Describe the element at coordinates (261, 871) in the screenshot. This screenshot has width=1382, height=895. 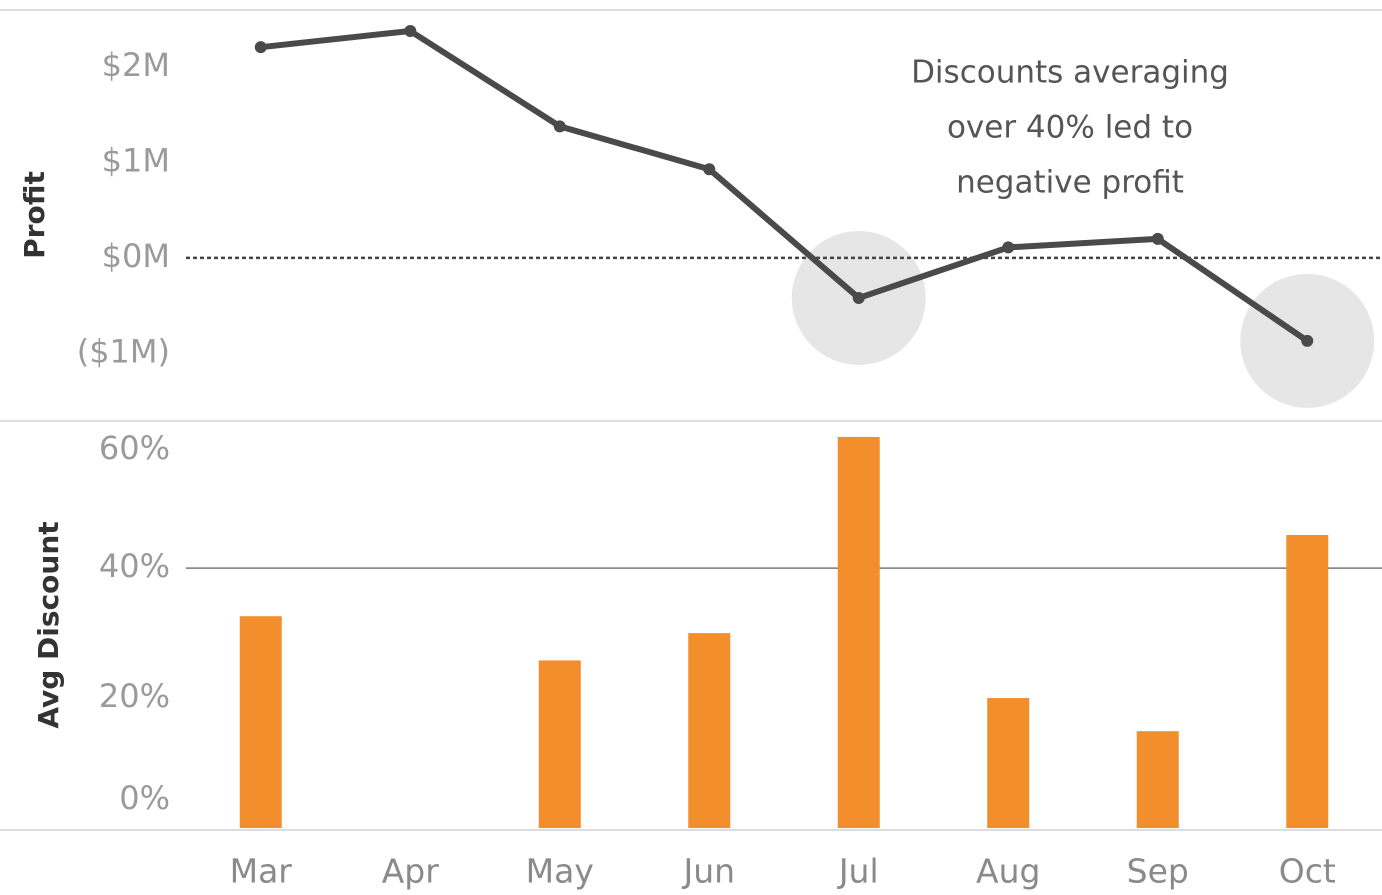
I see `x-tick-label: Mar` at that location.